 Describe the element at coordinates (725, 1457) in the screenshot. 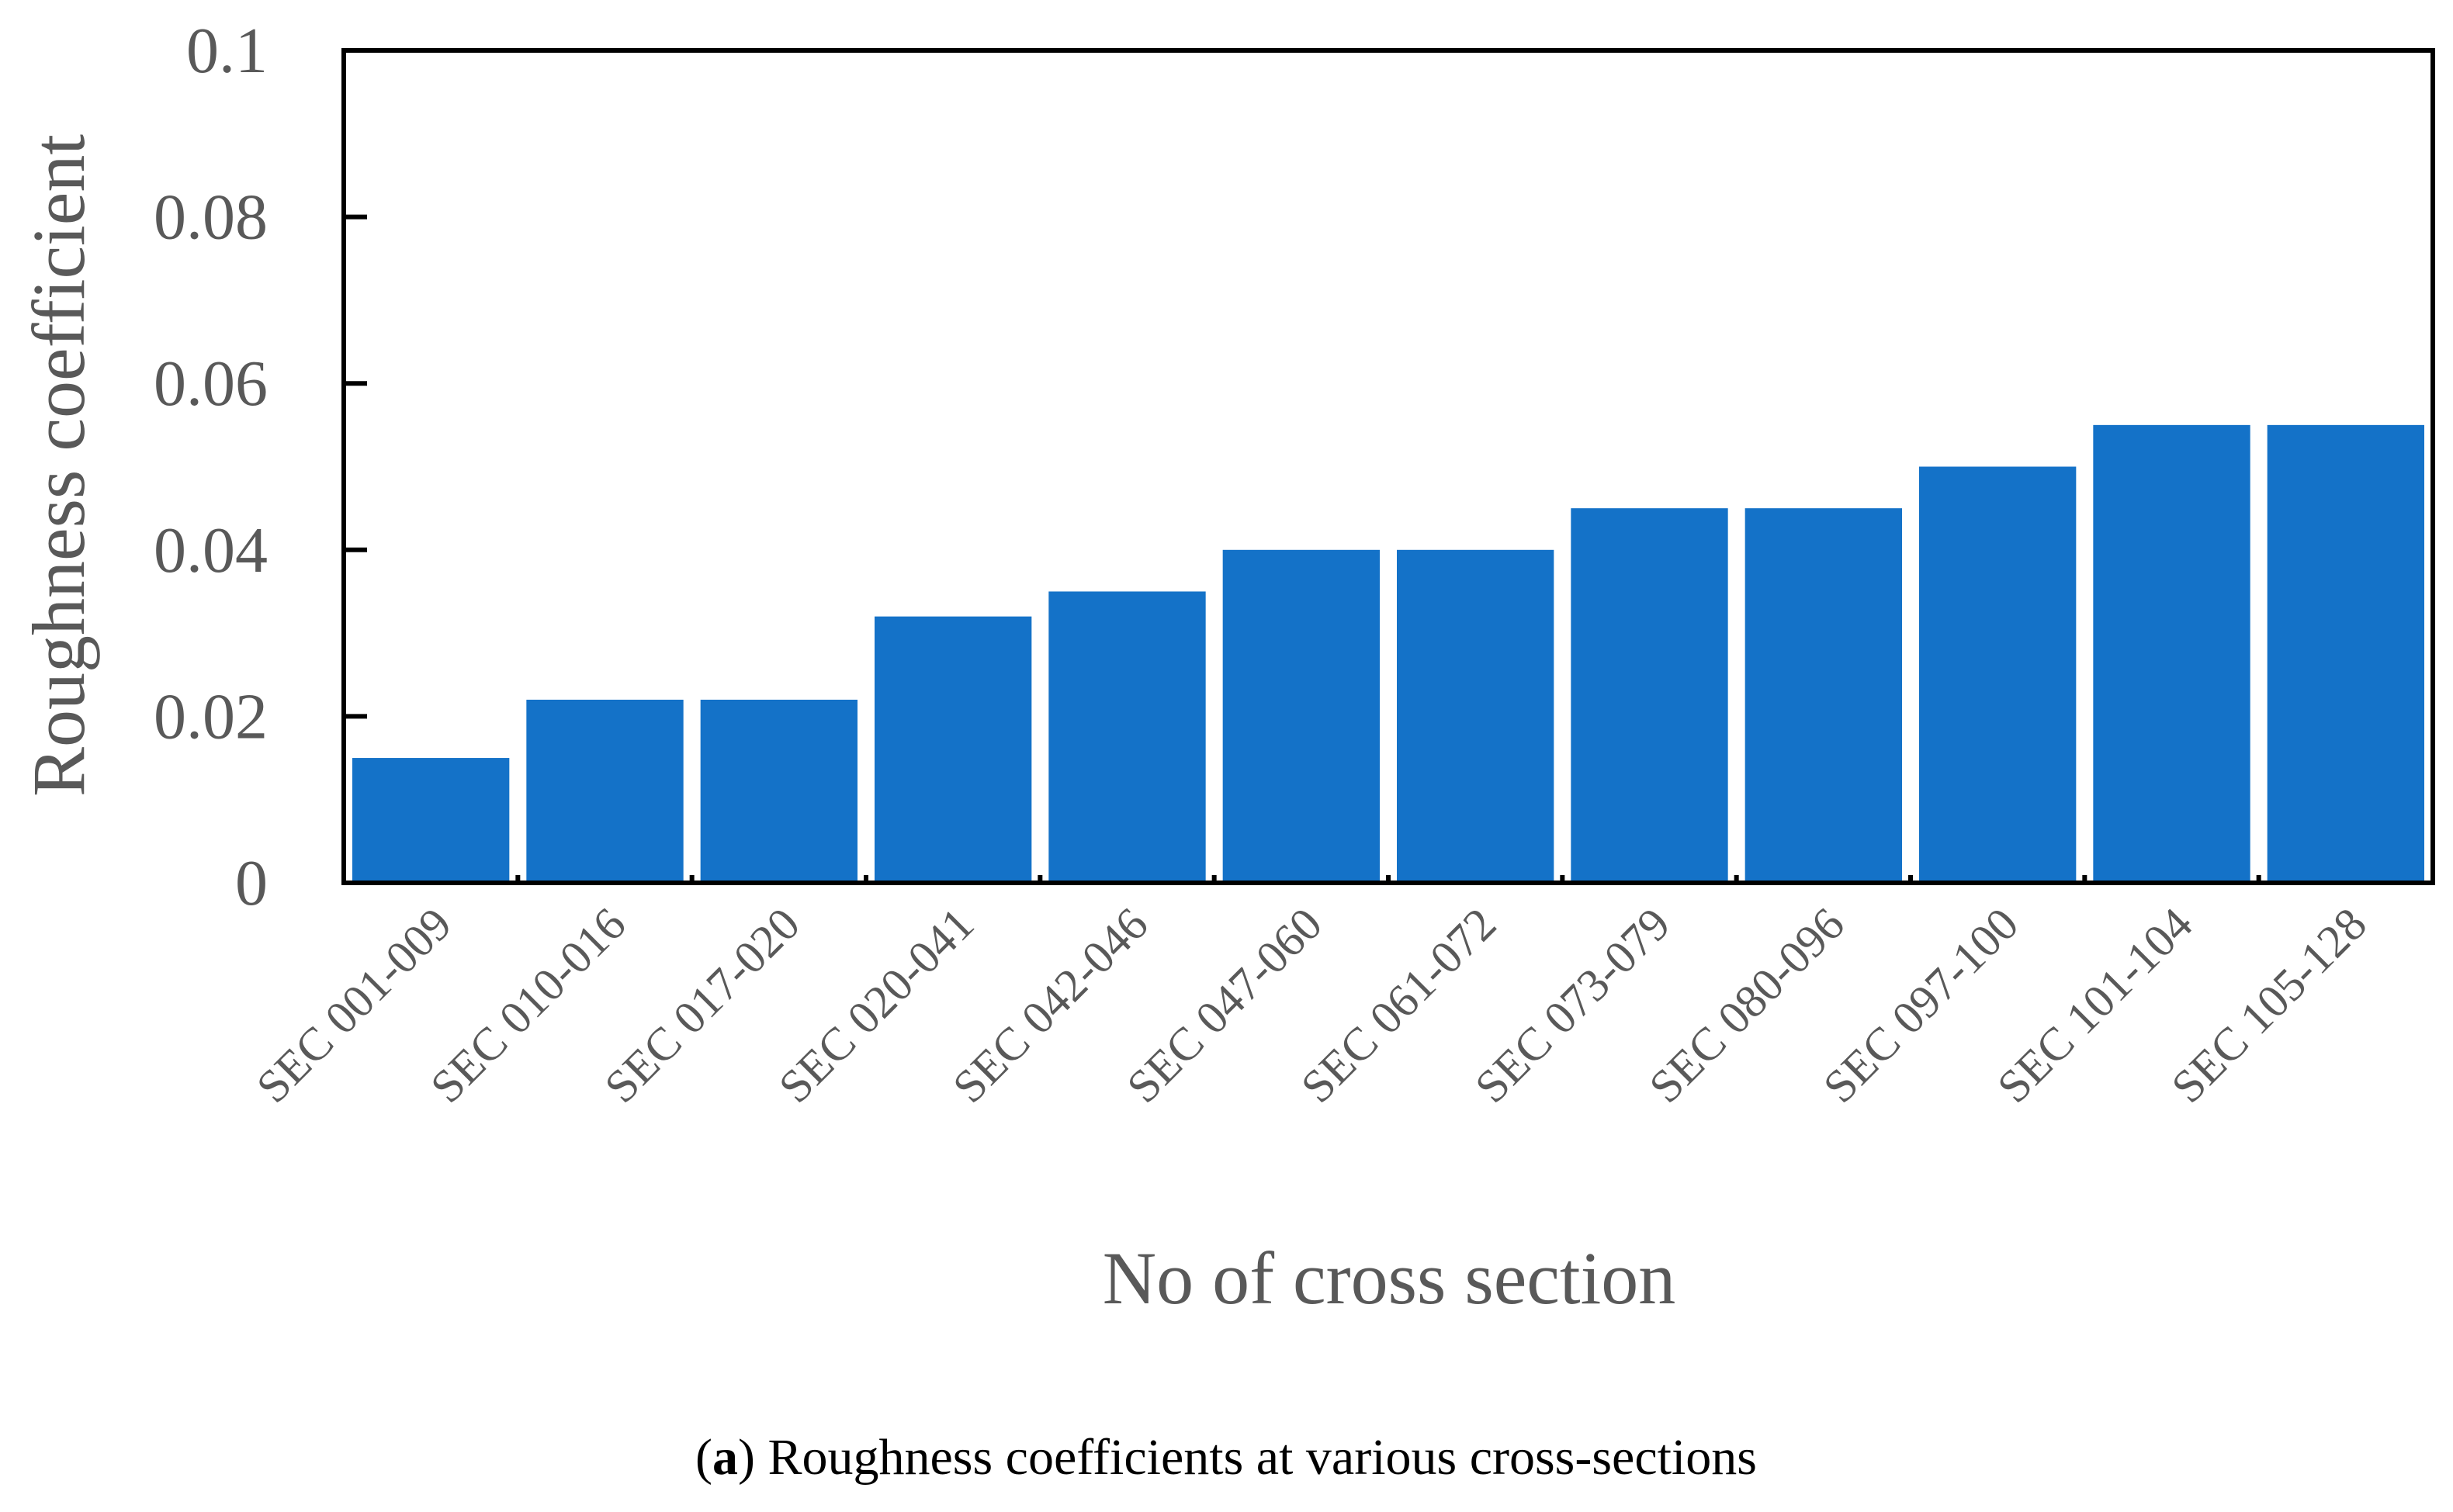

I see `caption-label: a` at that location.